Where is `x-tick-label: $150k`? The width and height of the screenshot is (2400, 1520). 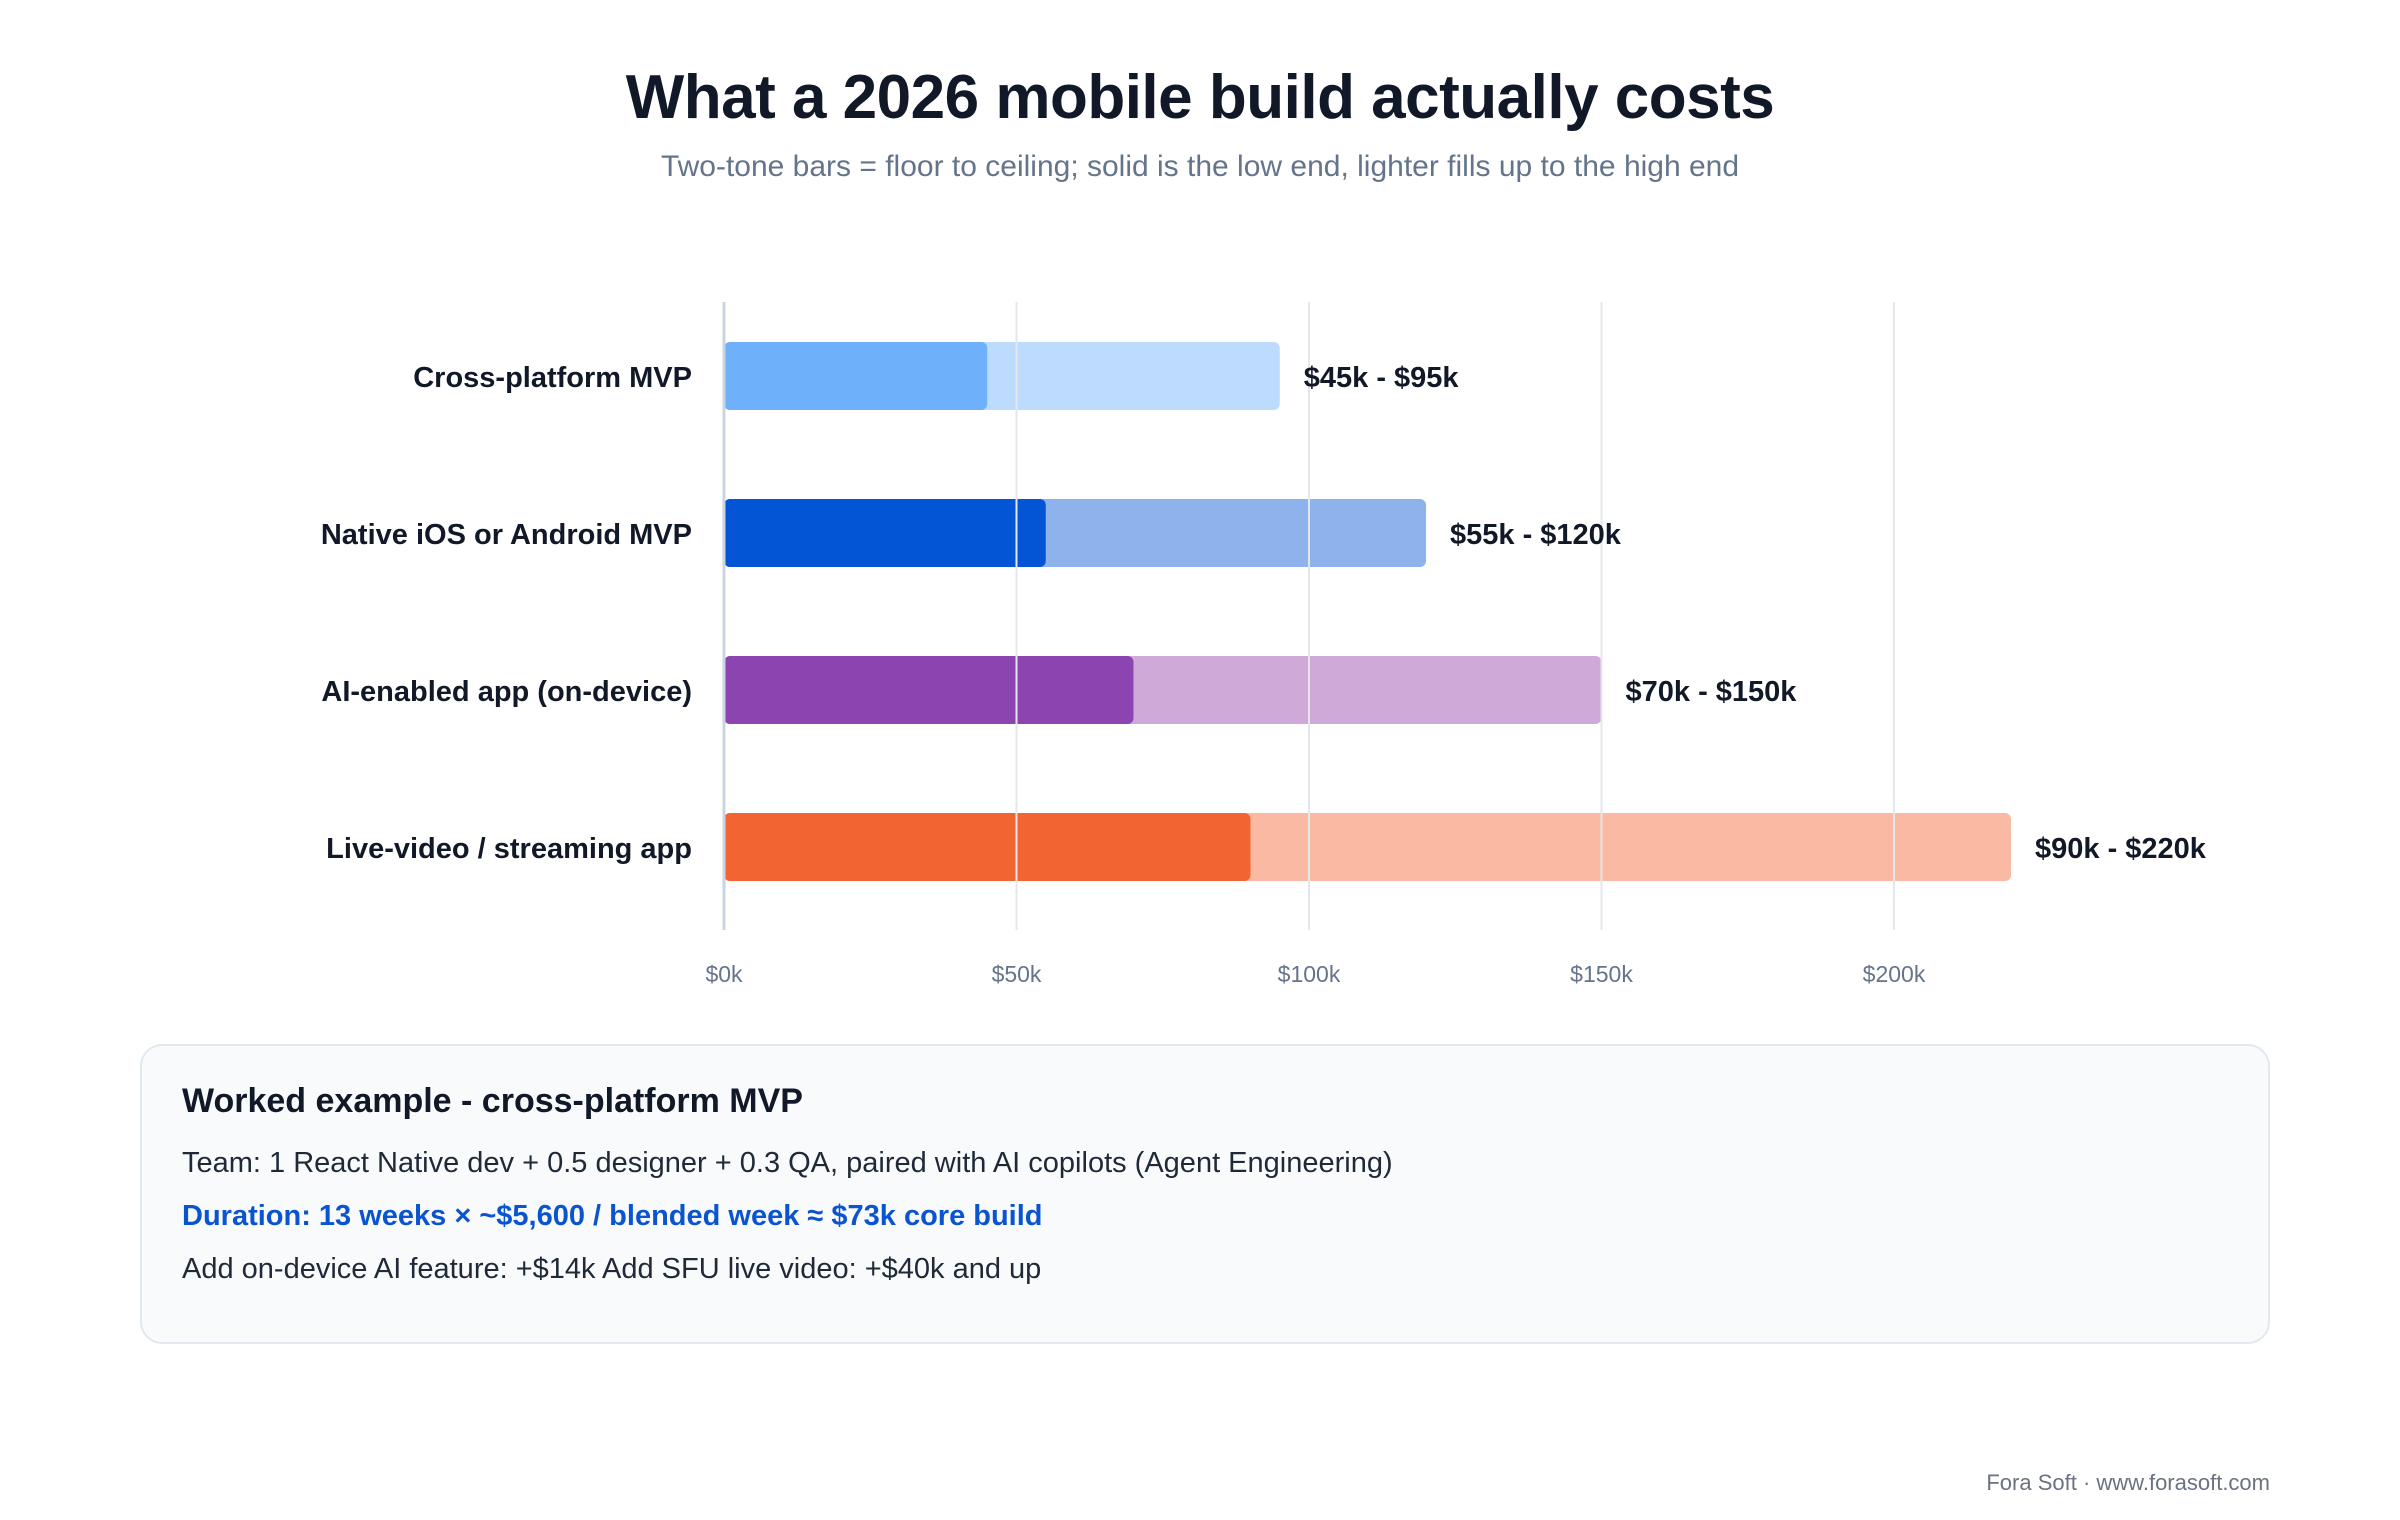
x-tick-label: $150k is located at coordinates (1601, 974).